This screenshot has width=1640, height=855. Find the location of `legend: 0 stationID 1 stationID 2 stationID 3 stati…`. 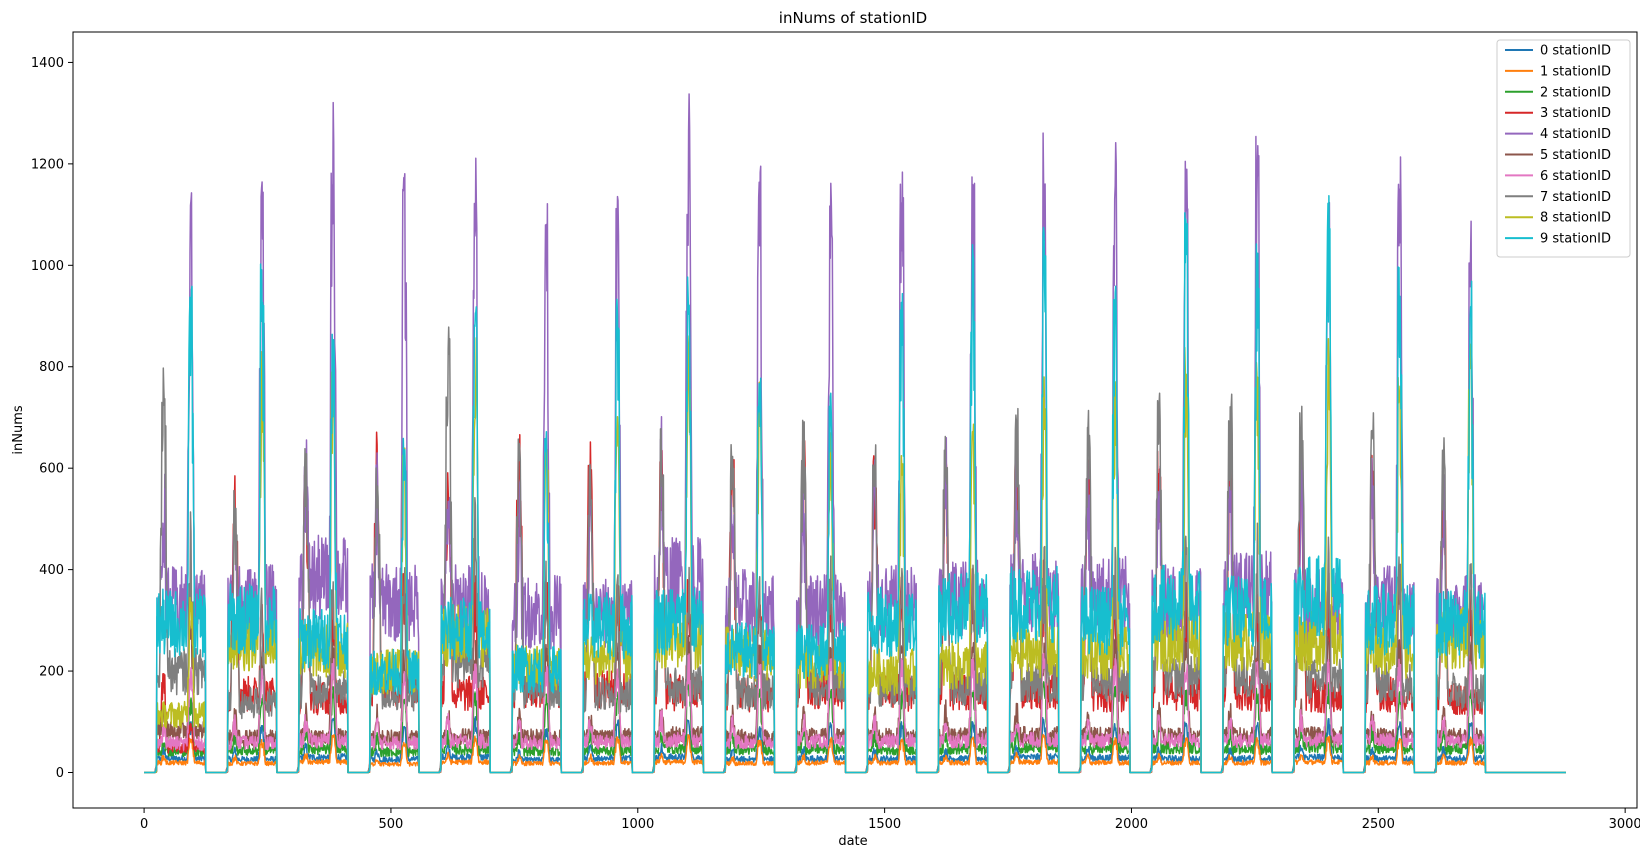

legend: 0 stationID 1 stationID 2 stationID 3 stati… is located at coordinates (1563, 148).